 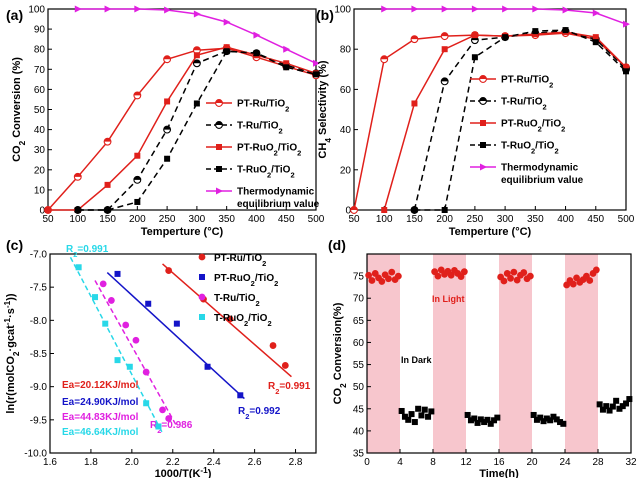 What do you see at coordinates (237, 300) in the screenshot?
I see `legend-entry: T-Ru/TiO2` at bounding box center [237, 300].